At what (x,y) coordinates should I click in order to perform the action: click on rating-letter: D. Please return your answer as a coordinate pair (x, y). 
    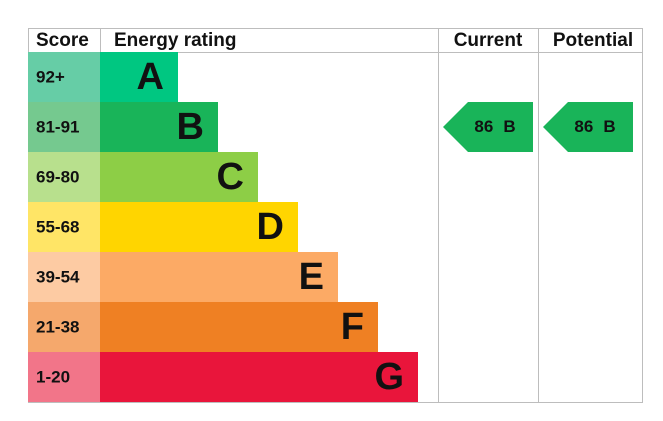
    Looking at the image, I should click on (270, 227).